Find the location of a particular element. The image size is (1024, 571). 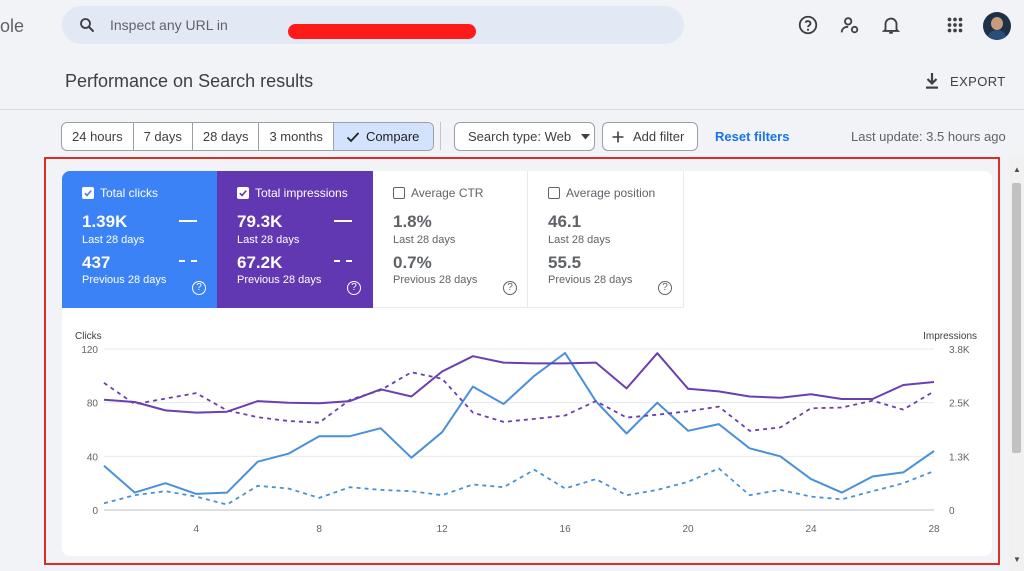

export-button: EXPORT is located at coordinates (965, 81).